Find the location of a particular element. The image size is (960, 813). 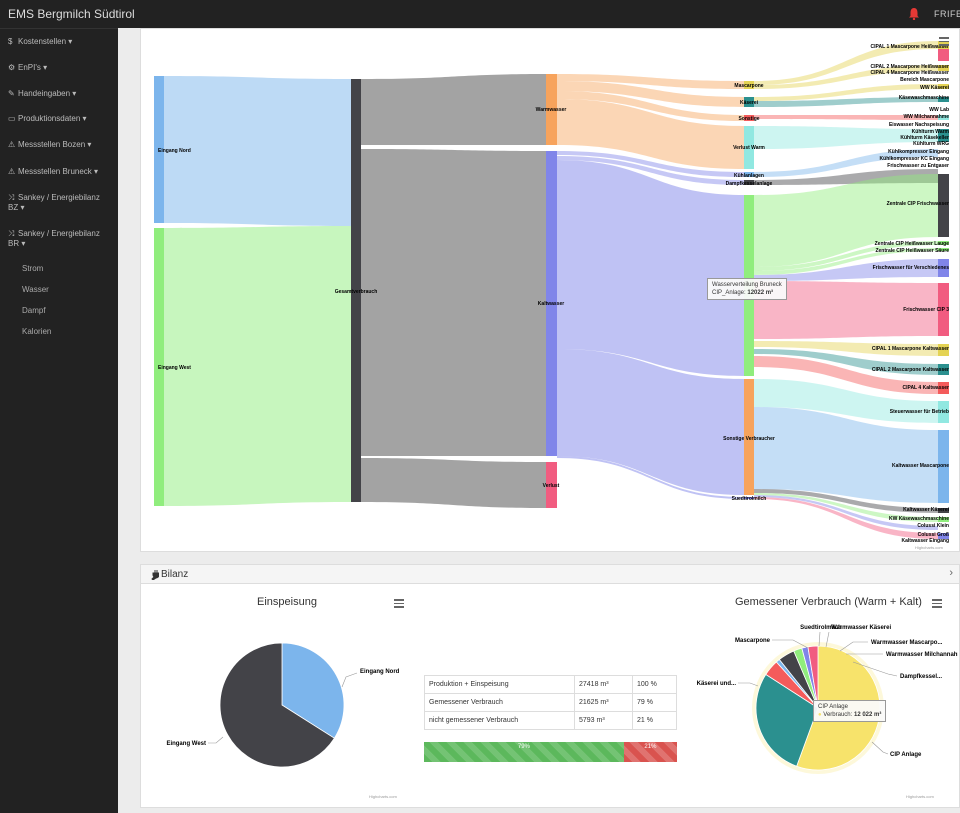

progress-segment-measured: 79% is located at coordinates (524, 752).